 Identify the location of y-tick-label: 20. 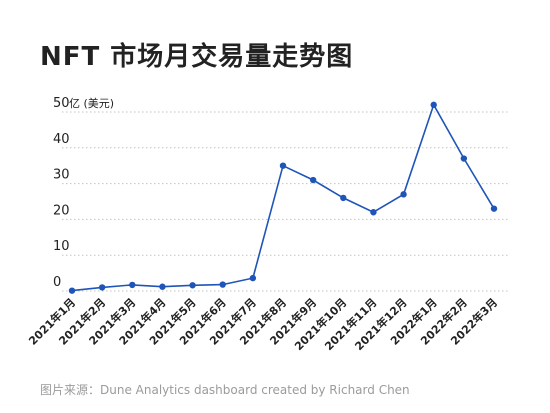
(61, 210).